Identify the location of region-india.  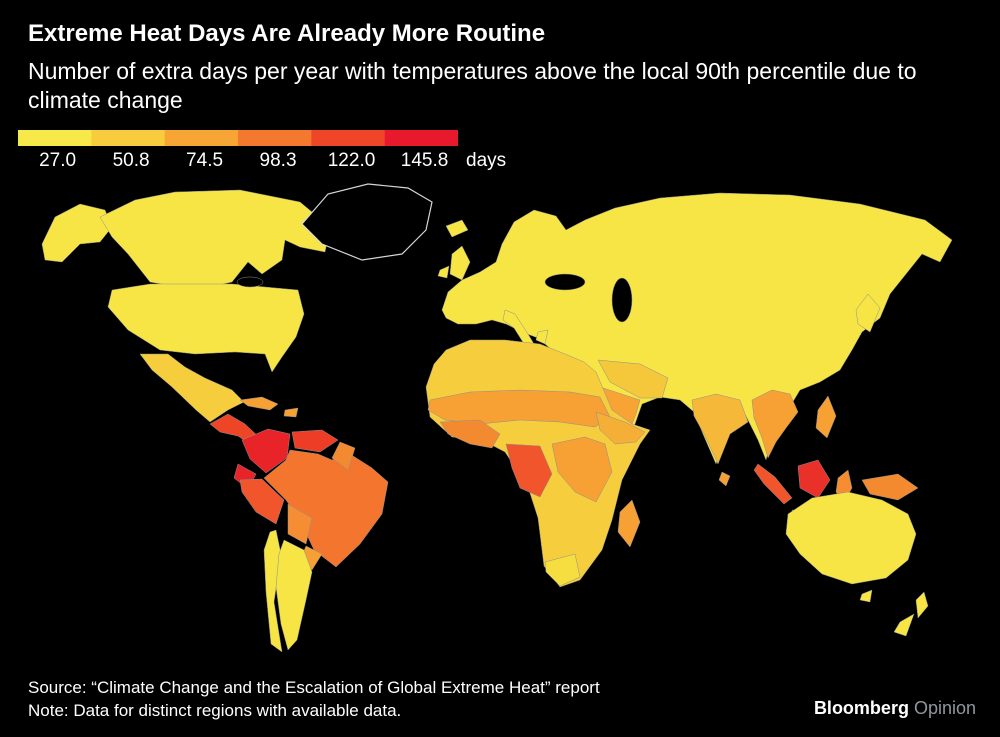
(720, 429).